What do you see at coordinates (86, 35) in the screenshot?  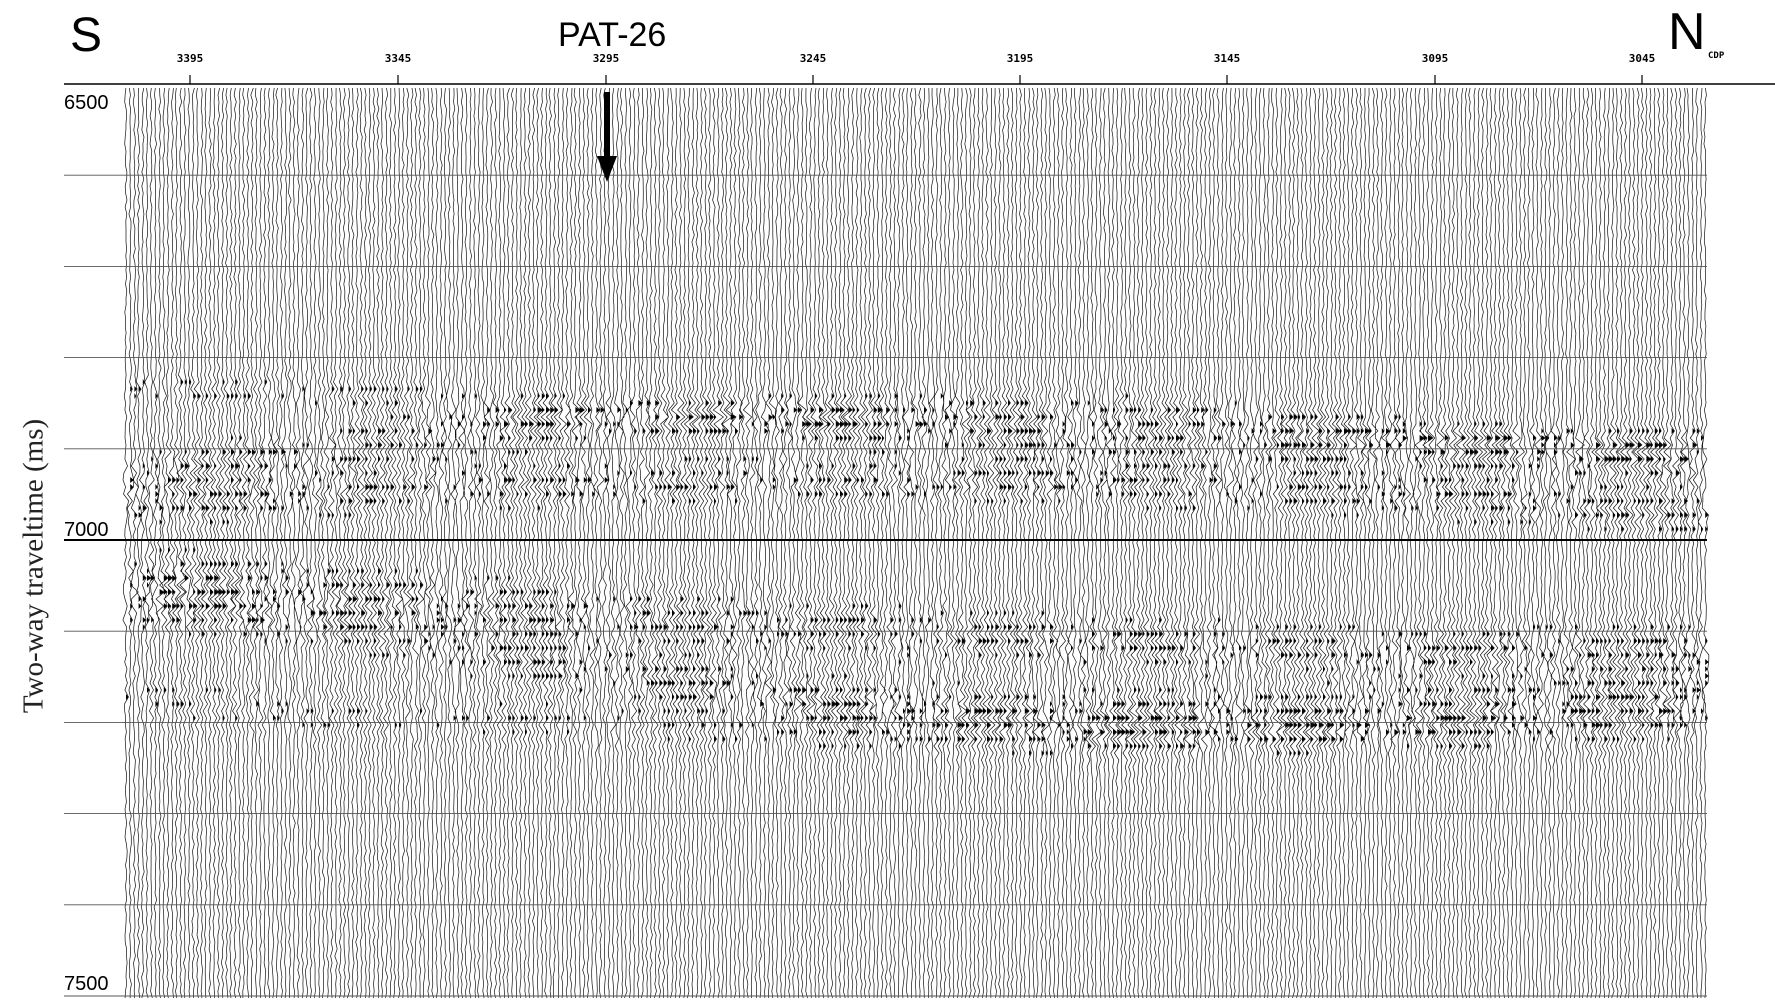 I see `south-direction-label: S` at bounding box center [86, 35].